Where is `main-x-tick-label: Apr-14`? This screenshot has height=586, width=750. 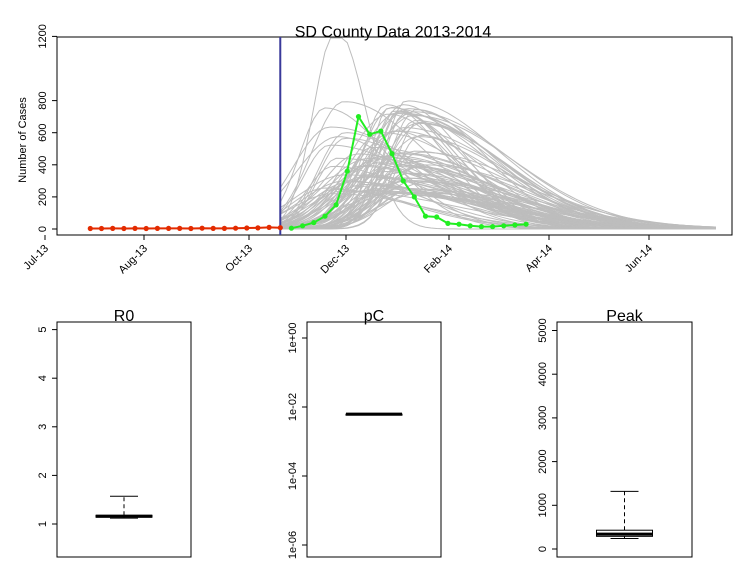 main-x-tick-label: Apr-14 is located at coordinates (539, 259).